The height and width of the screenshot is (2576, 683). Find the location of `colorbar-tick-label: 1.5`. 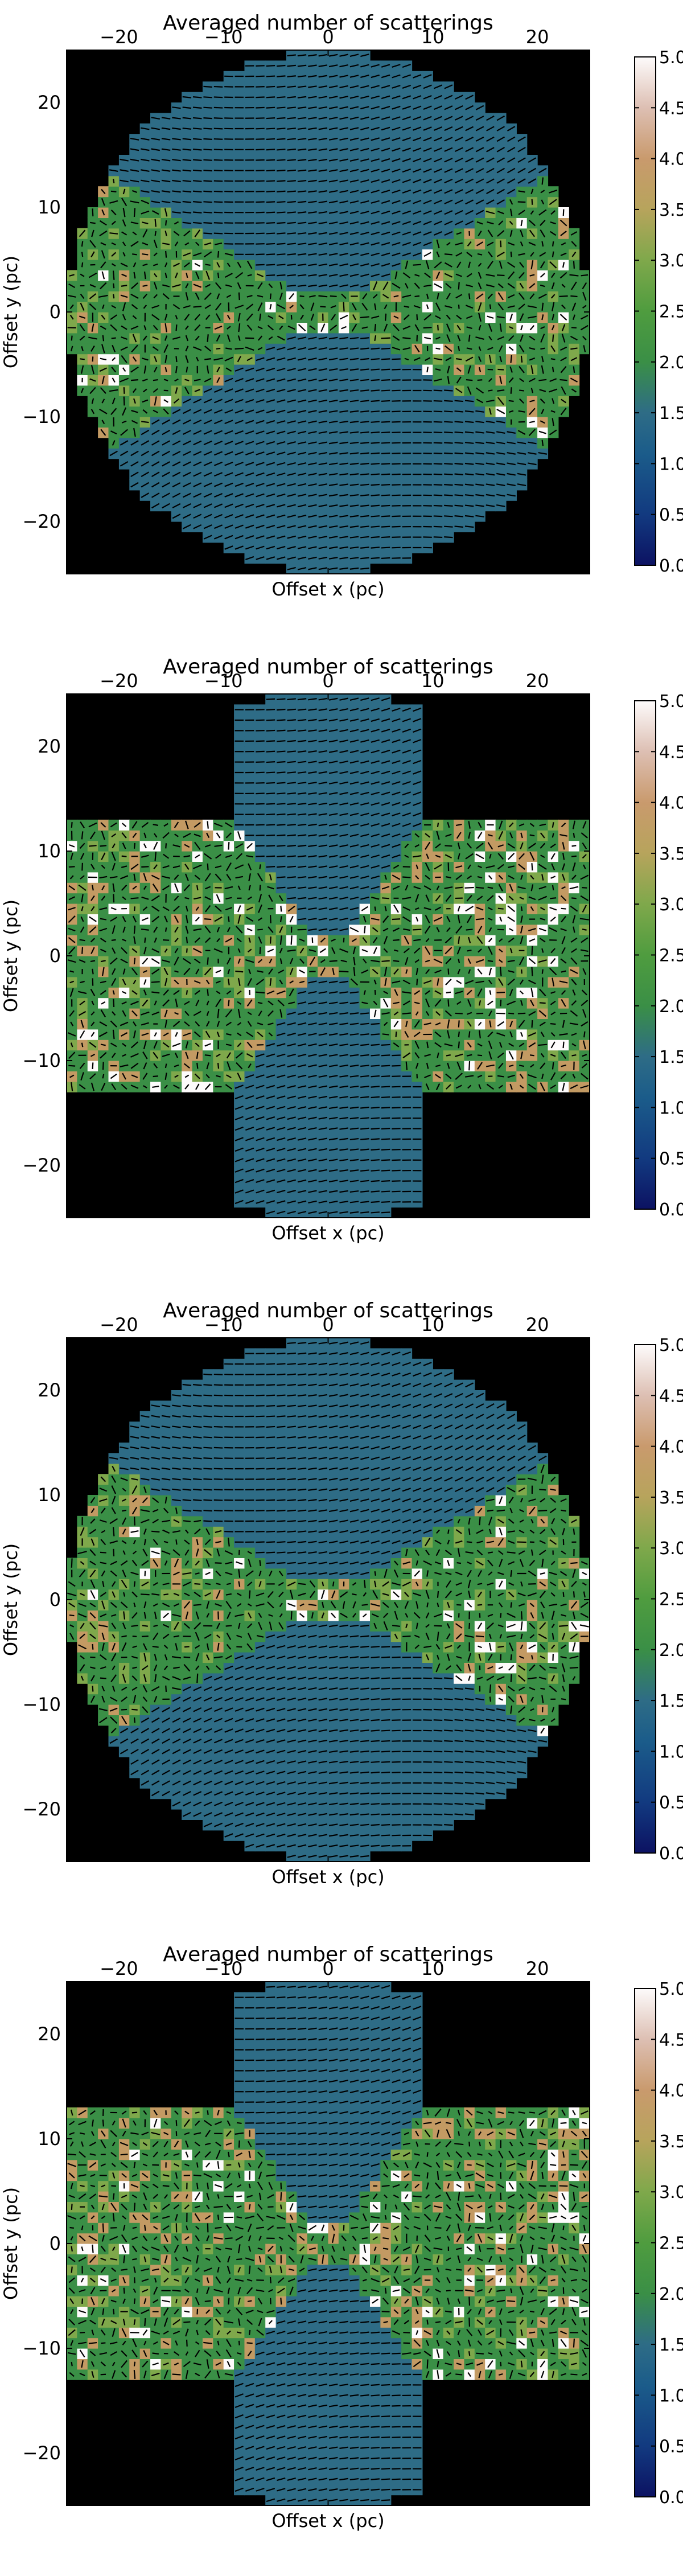

colorbar-tick-label: 1.5 is located at coordinates (671, 414).